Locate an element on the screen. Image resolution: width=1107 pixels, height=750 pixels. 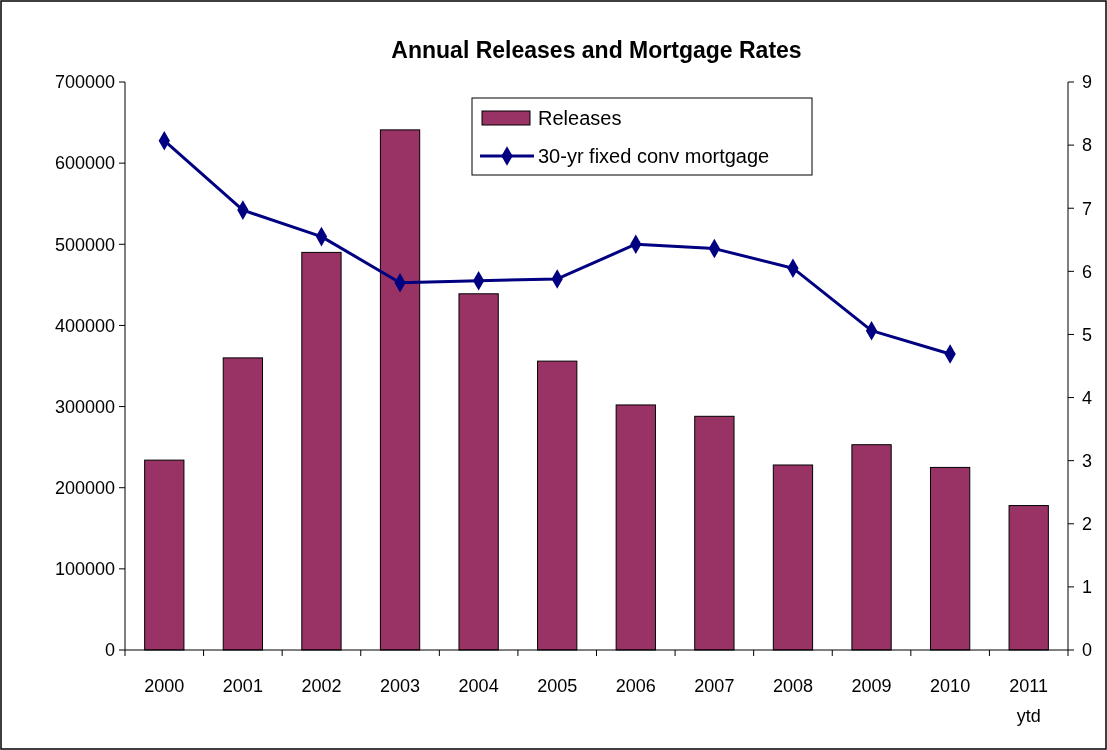
y-tick-label: 200000 is located at coordinates (84, 488).